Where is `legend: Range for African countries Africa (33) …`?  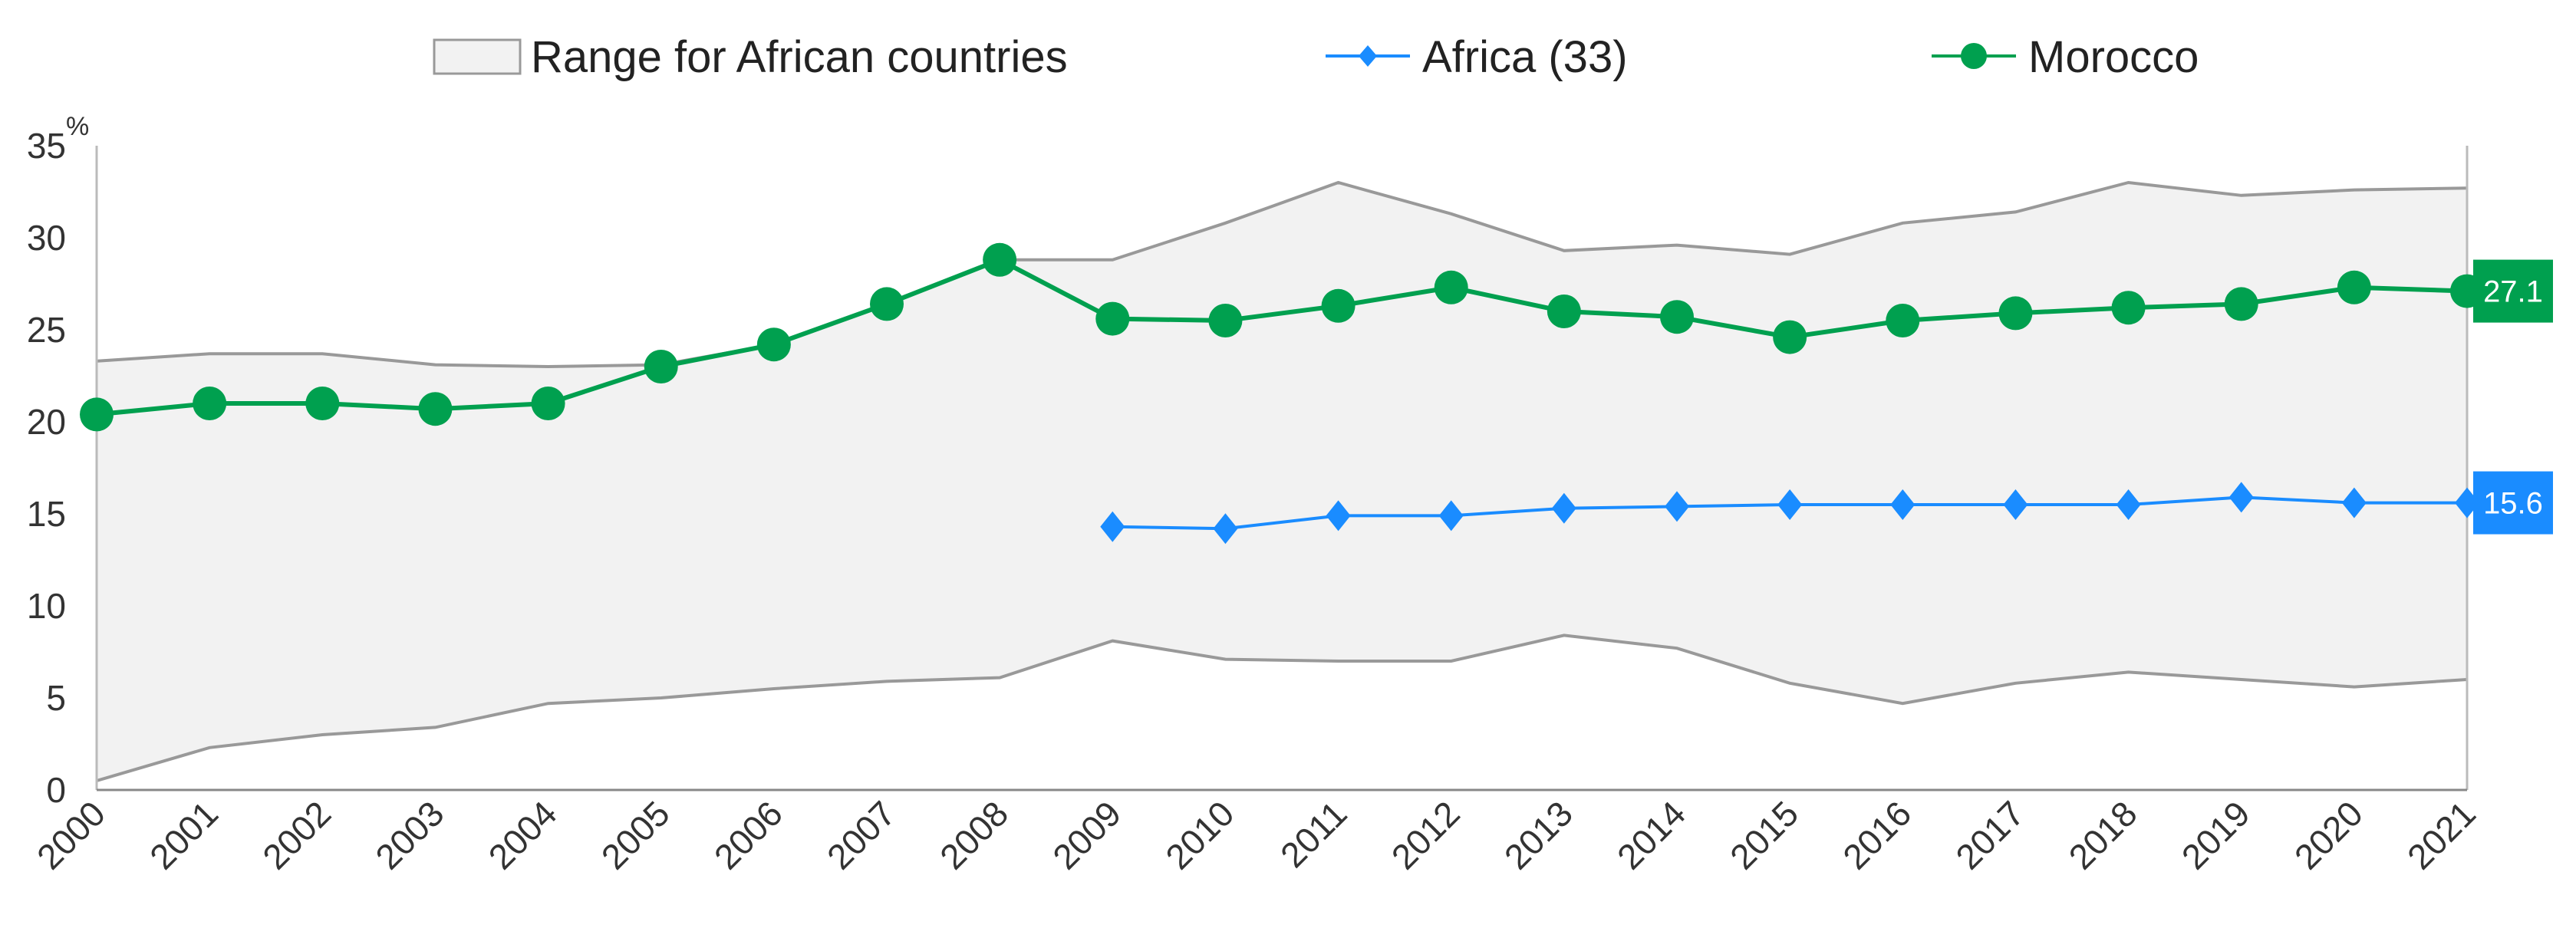 legend: Range for African countries Africa (33) … is located at coordinates (1316, 57).